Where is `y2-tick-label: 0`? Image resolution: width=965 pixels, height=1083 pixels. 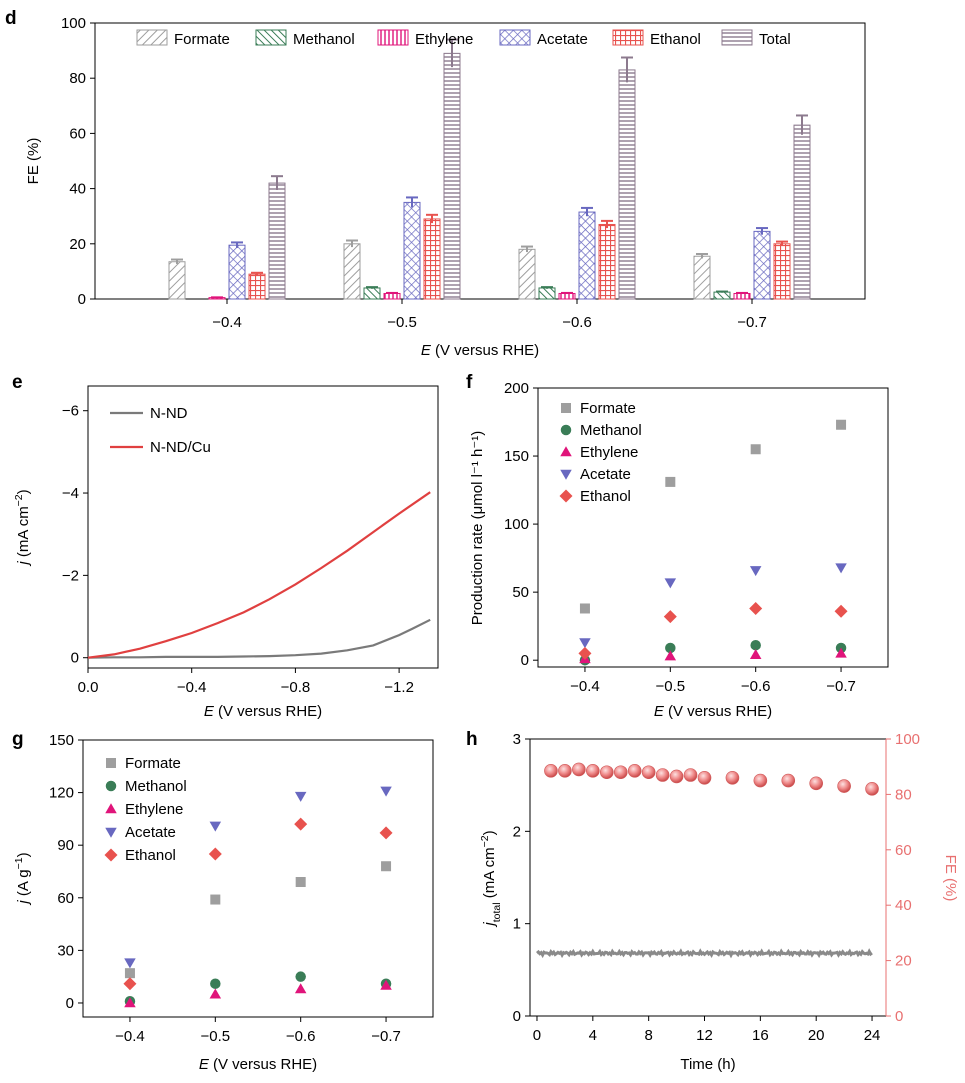
y2-tick-label: 0 is located at coordinates (899, 1016).